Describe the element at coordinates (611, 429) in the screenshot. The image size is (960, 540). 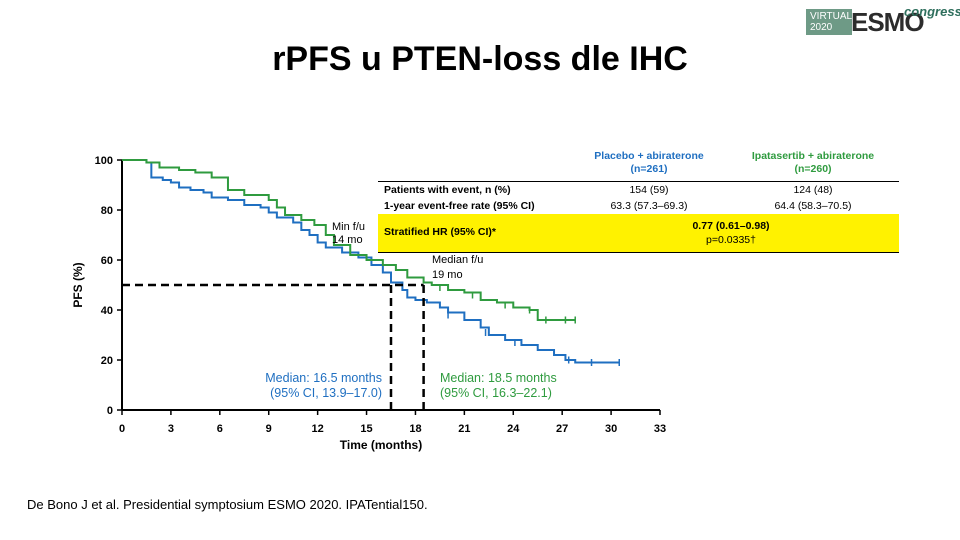
I see `x-tick-label: 30` at that location.